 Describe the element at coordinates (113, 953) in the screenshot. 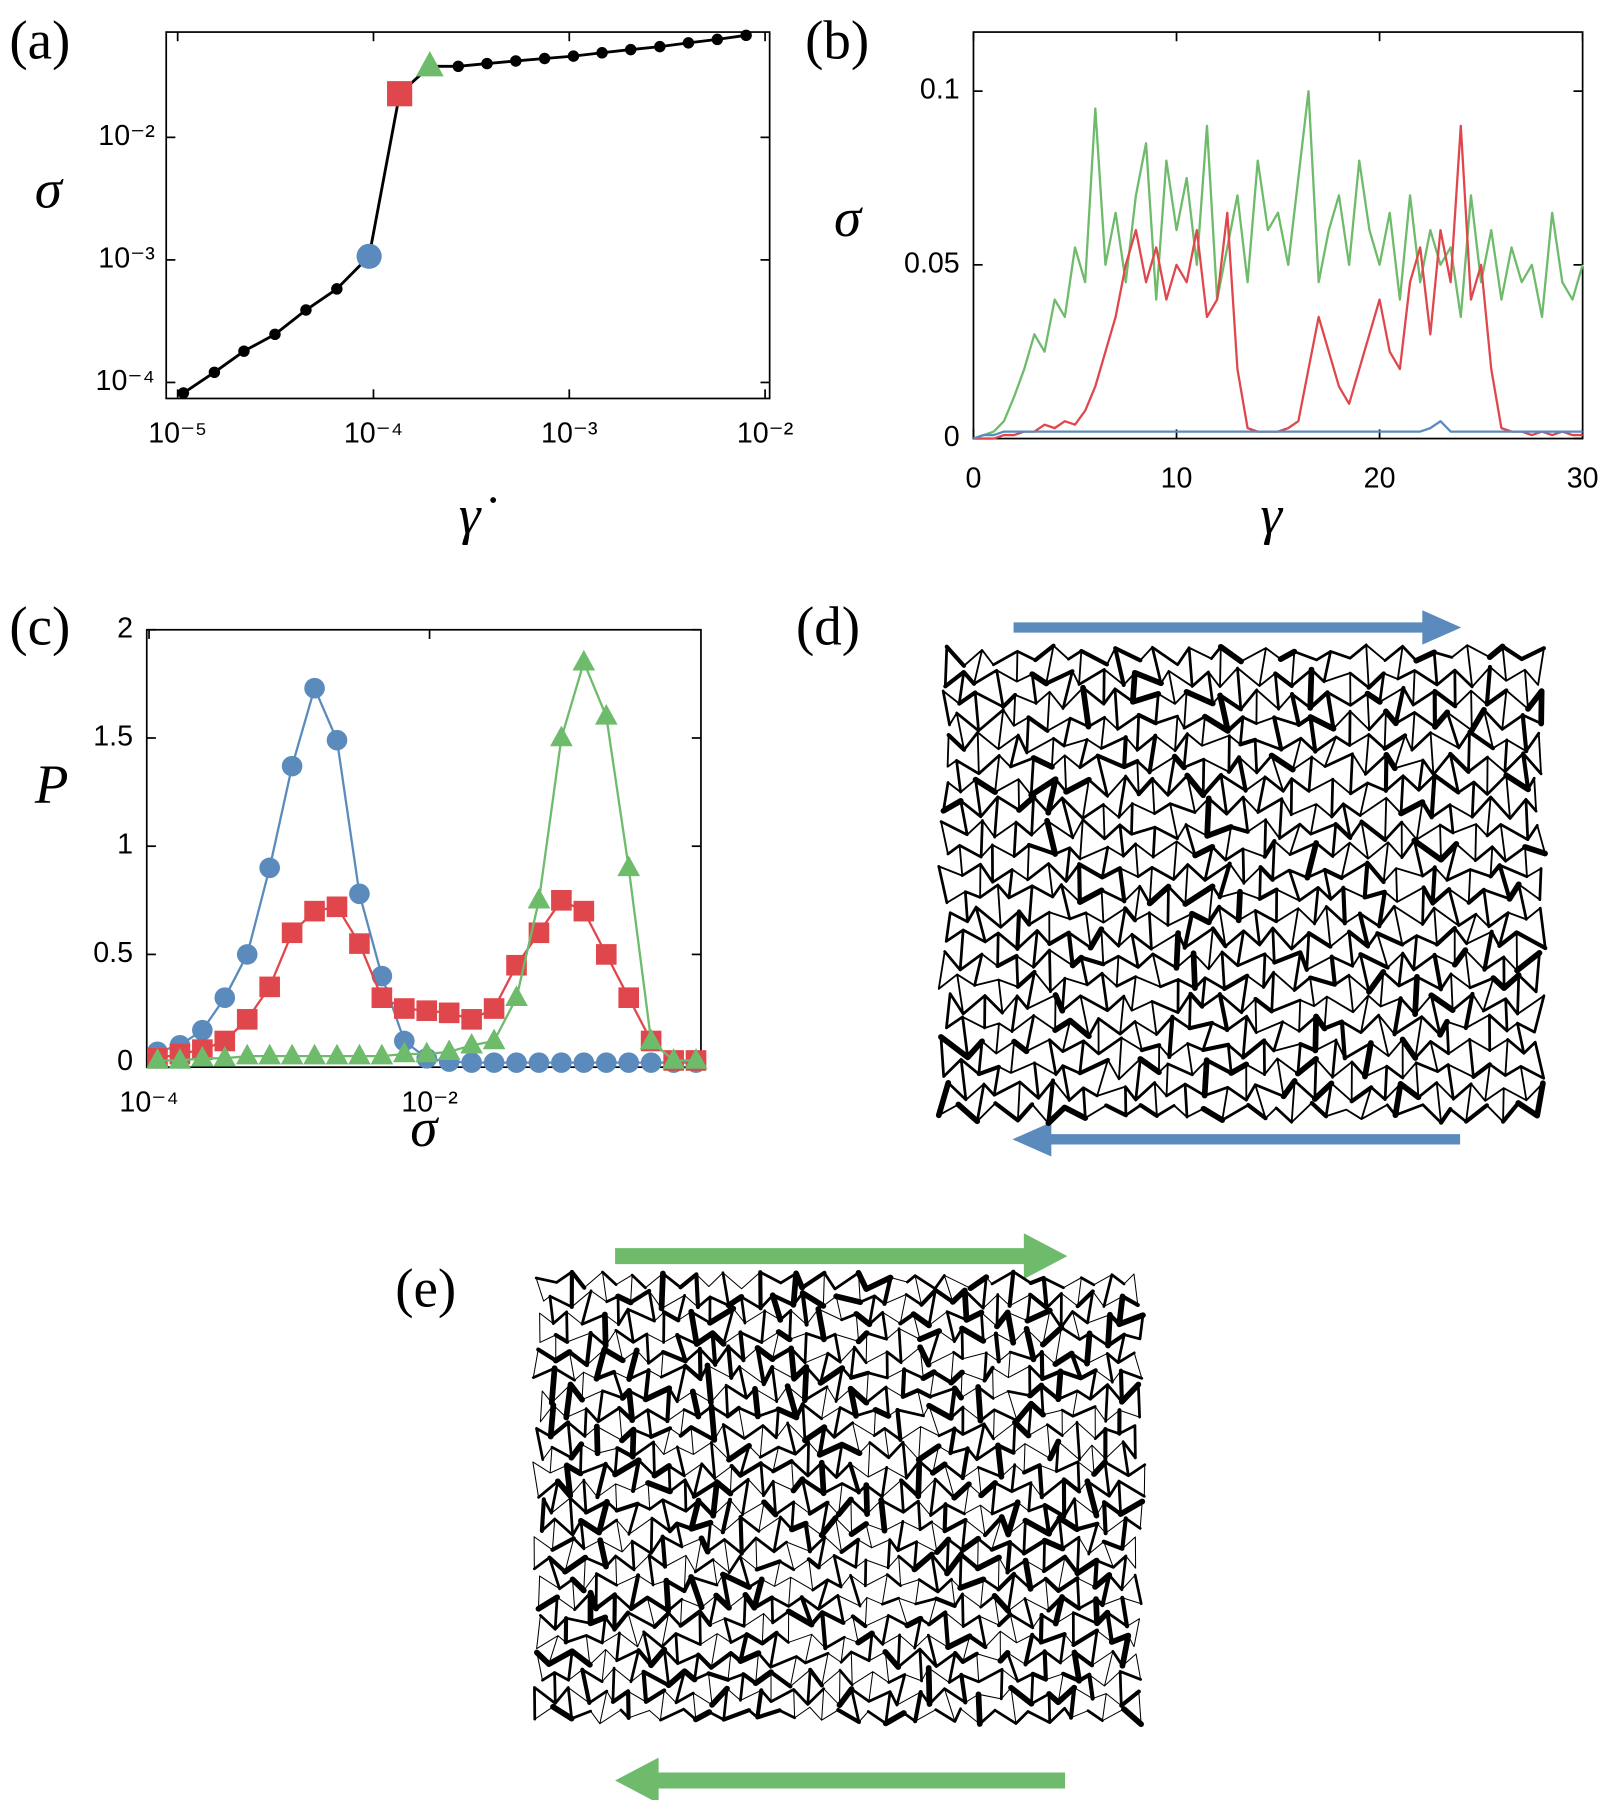

I see `y-tick-label: 0.5` at that location.